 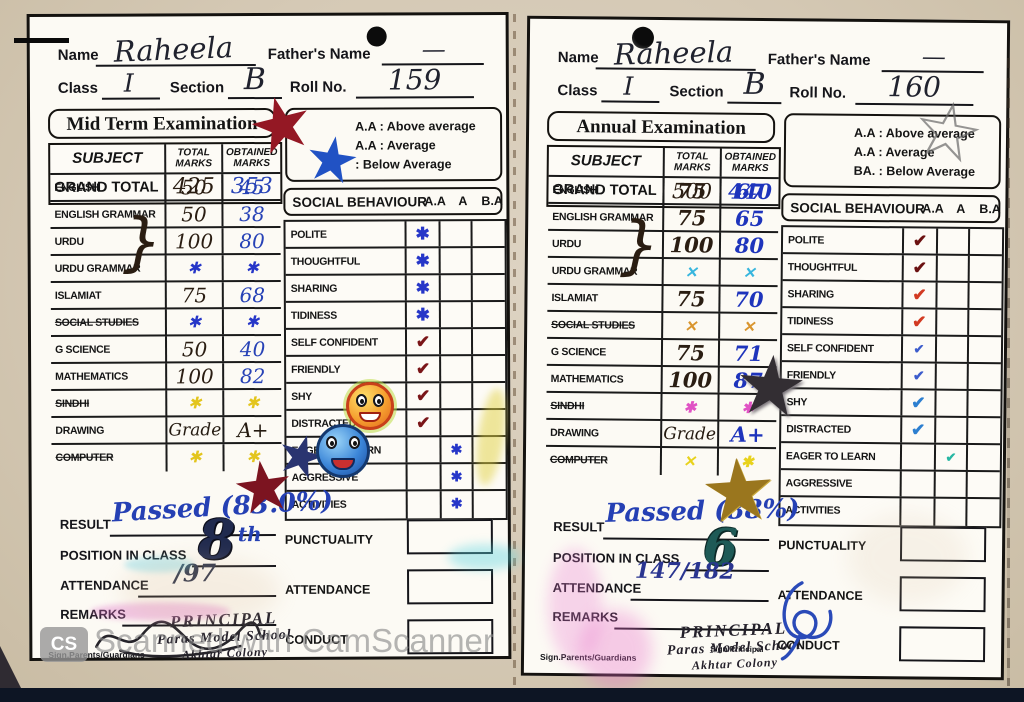 What do you see at coordinates (166, 349) in the screenshot?
I see `marks-row: G SCIENCE 50 40` at bounding box center [166, 349].